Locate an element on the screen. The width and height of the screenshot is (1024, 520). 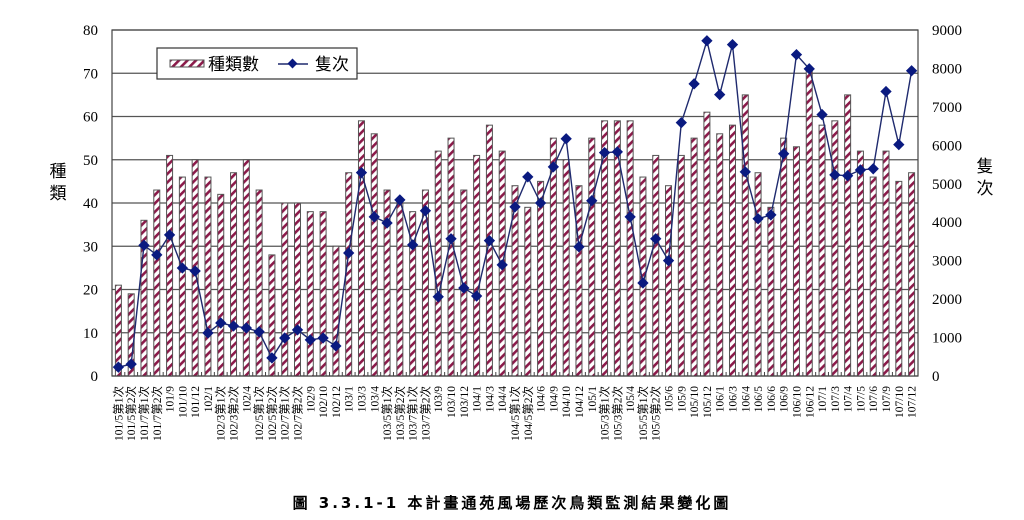
svg-text: 4000 is located at coordinates (947, 223).